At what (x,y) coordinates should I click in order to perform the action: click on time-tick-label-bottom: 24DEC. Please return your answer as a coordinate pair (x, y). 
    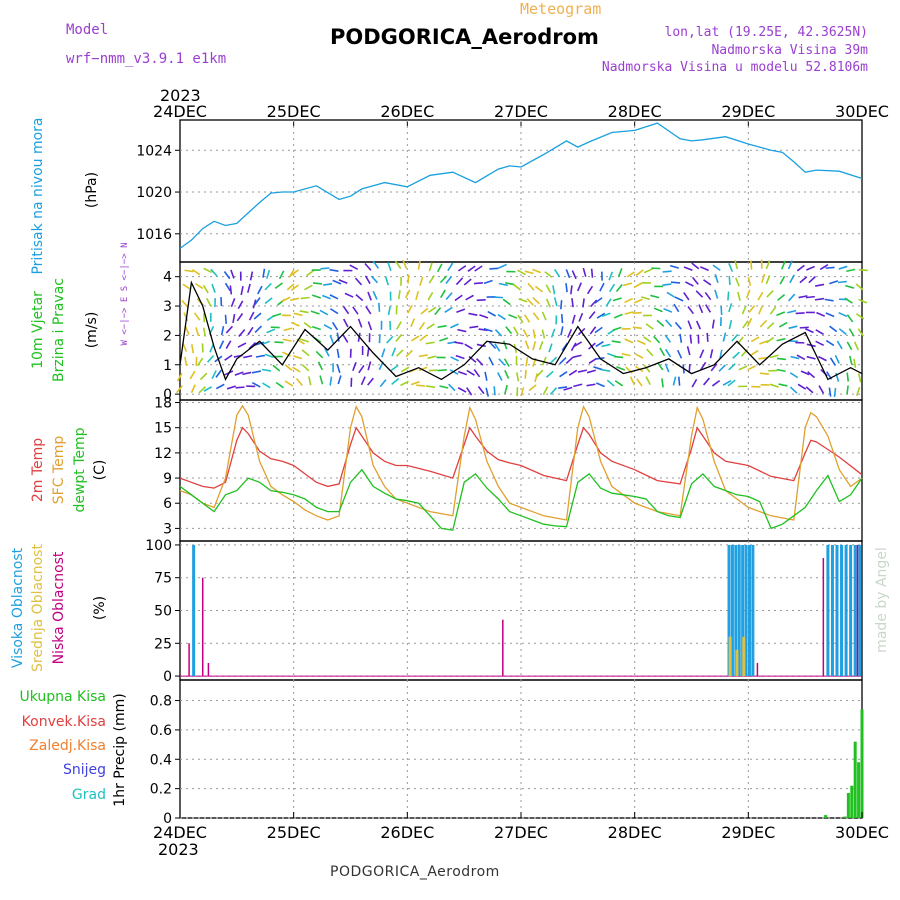
    Looking at the image, I should click on (180, 832).